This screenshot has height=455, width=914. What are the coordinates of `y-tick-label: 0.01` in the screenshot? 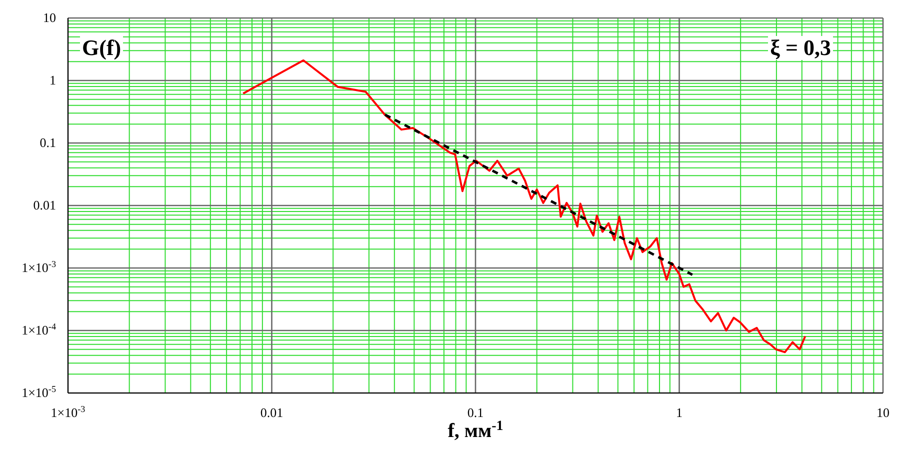 It's located at (44, 205).